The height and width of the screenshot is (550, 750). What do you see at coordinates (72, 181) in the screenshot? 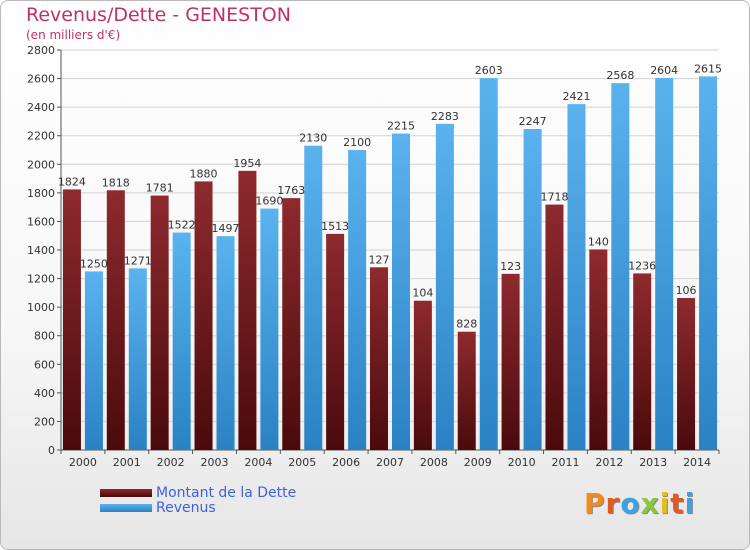
I see `data-label: 1824` at bounding box center [72, 181].